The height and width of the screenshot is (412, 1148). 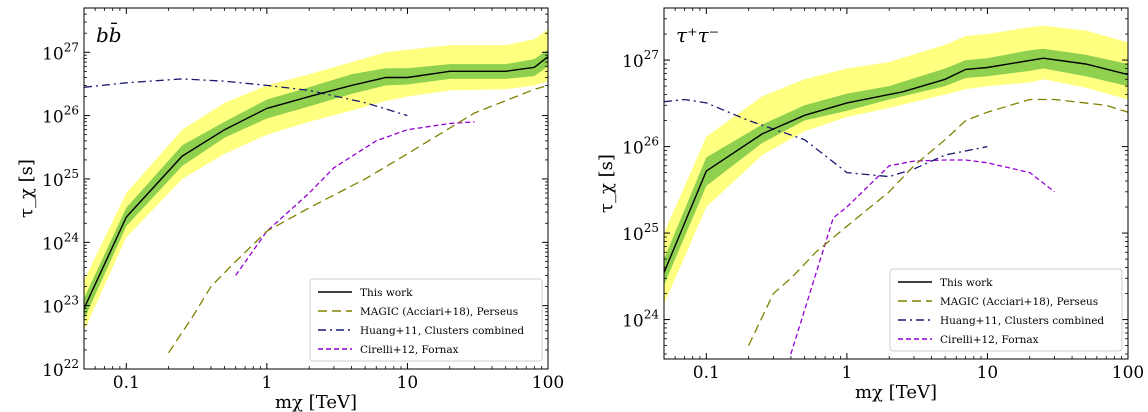 What do you see at coordinates (355, 199) in the screenshot?
I see `series-line-cirelli-12-fornax` at bounding box center [355, 199].